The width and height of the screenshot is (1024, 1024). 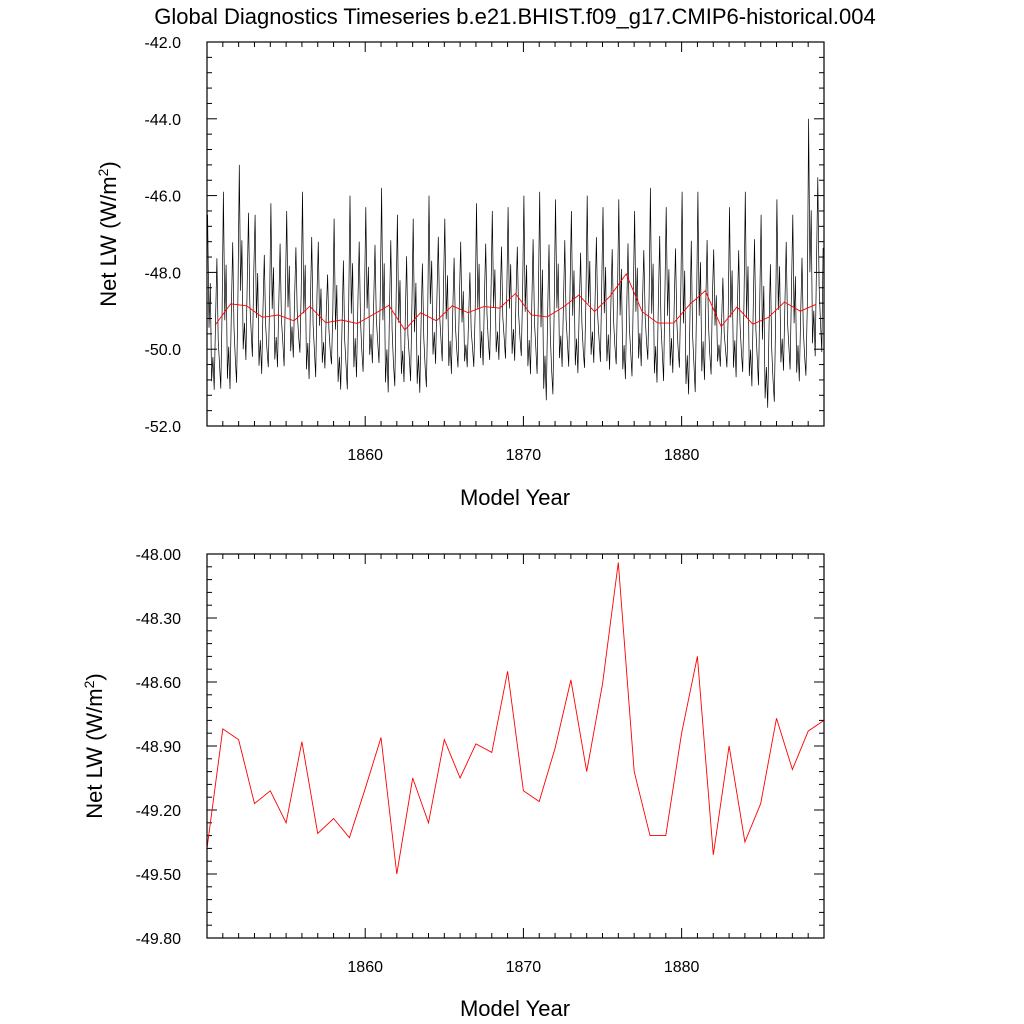 What do you see at coordinates (515, 301) in the screenshot?
I see `top-series-annual-line` at bounding box center [515, 301].